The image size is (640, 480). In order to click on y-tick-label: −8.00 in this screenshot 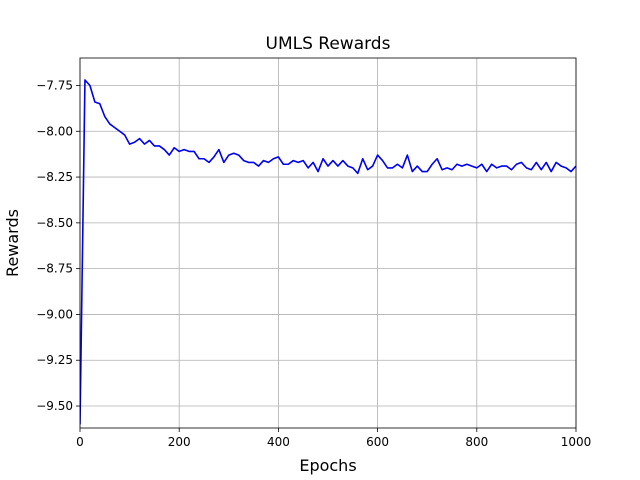, I will do `click(54, 131)`.